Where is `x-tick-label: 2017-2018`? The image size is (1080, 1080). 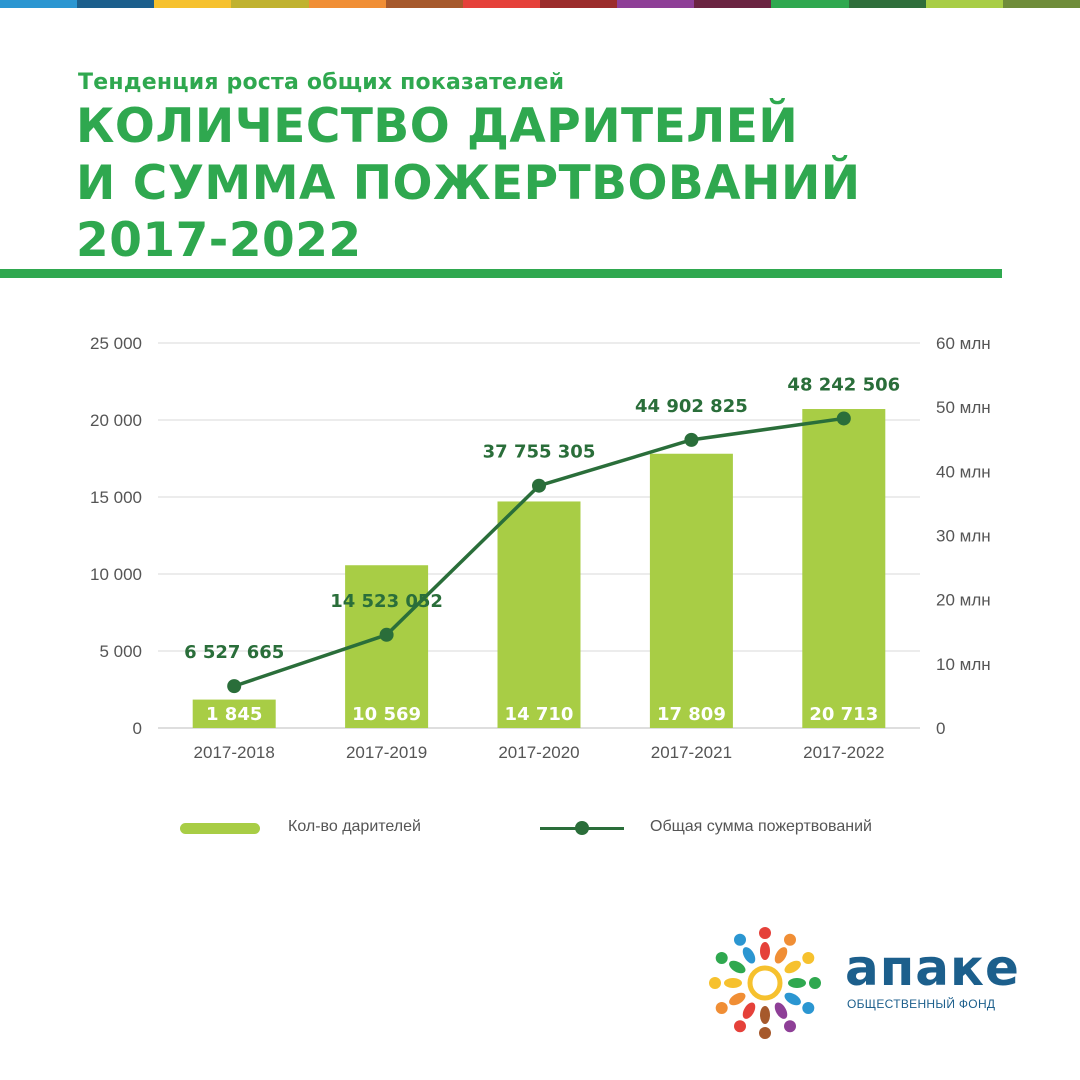
x-tick-label: 2017-2018 is located at coordinates (234, 752).